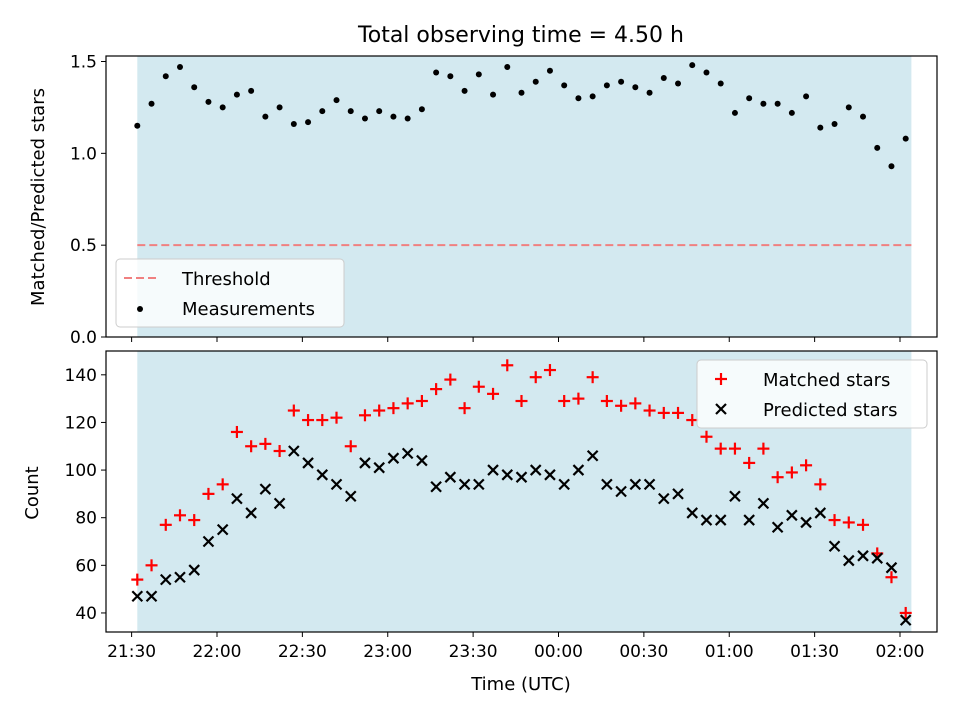  Describe the element at coordinates (81, 376) in the screenshot. I see `y-tick-label: 140` at that location.